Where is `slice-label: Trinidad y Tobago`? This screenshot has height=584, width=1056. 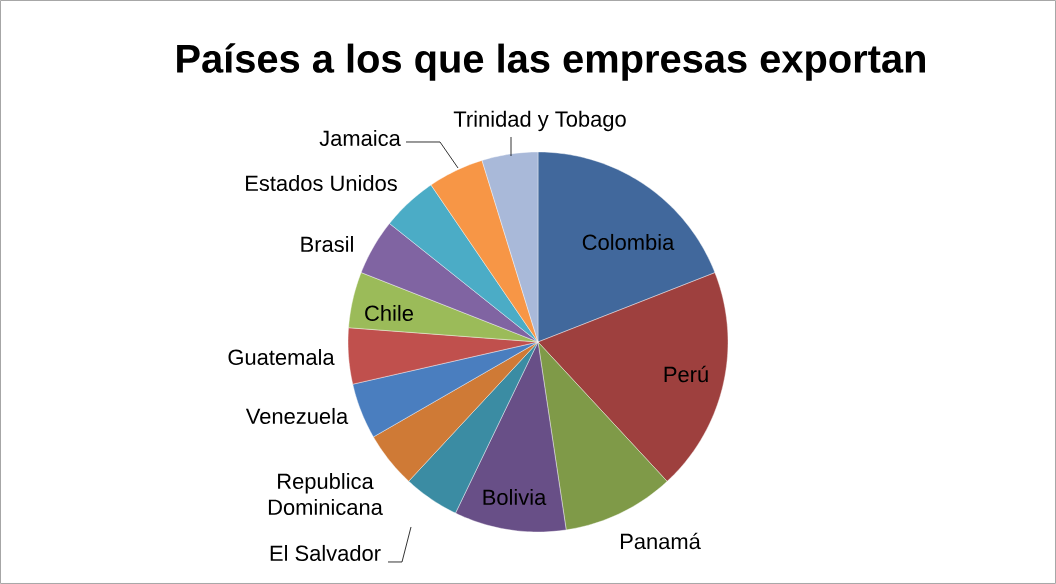 slice-label: Trinidad y Tobago is located at coordinates (539, 121).